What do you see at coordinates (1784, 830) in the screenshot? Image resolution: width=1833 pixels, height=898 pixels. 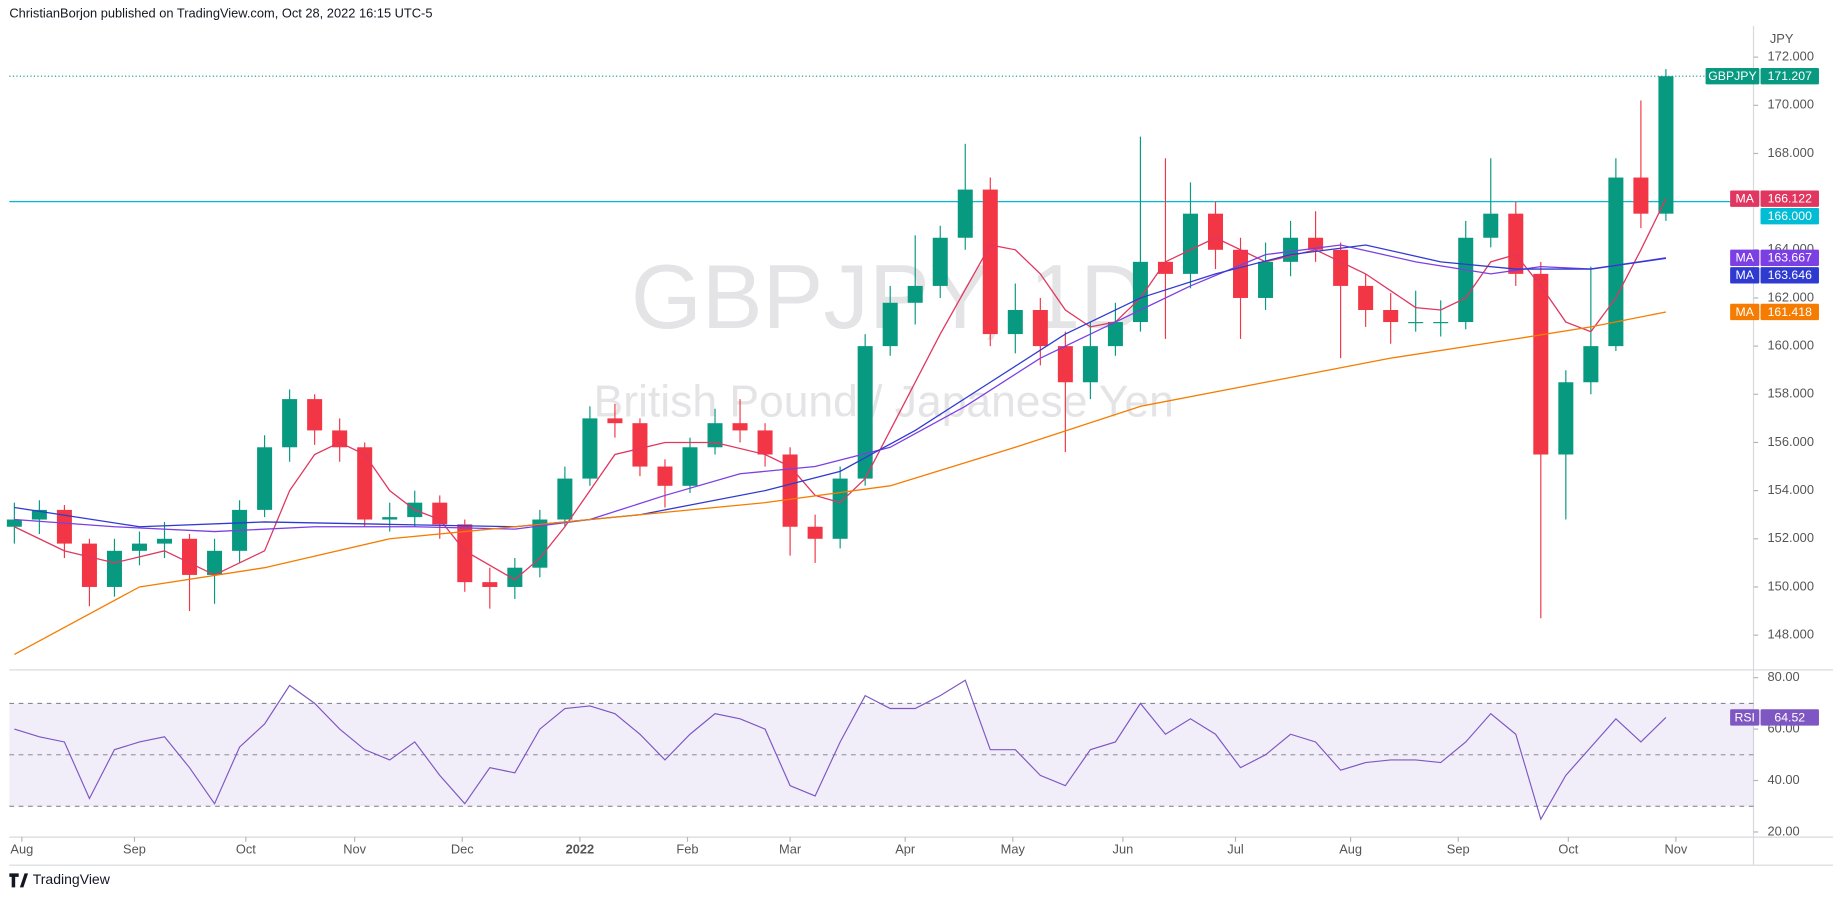 I see `rsi-y-tick-label: 20.00` at bounding box center [1784, 830].